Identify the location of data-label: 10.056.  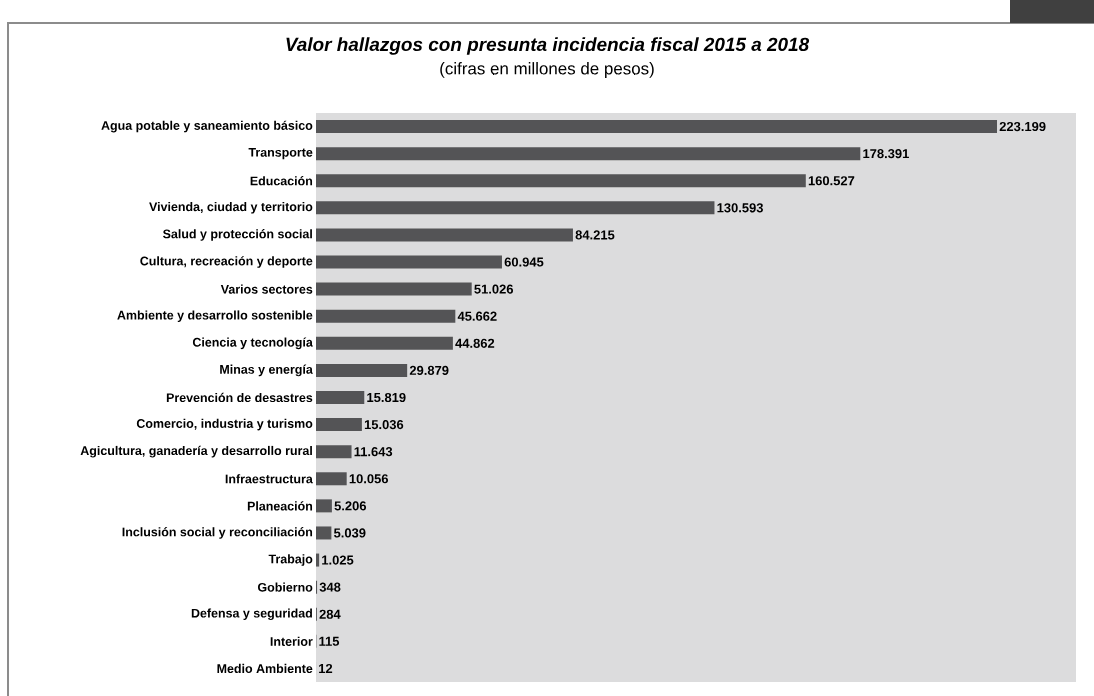
(369, 479).